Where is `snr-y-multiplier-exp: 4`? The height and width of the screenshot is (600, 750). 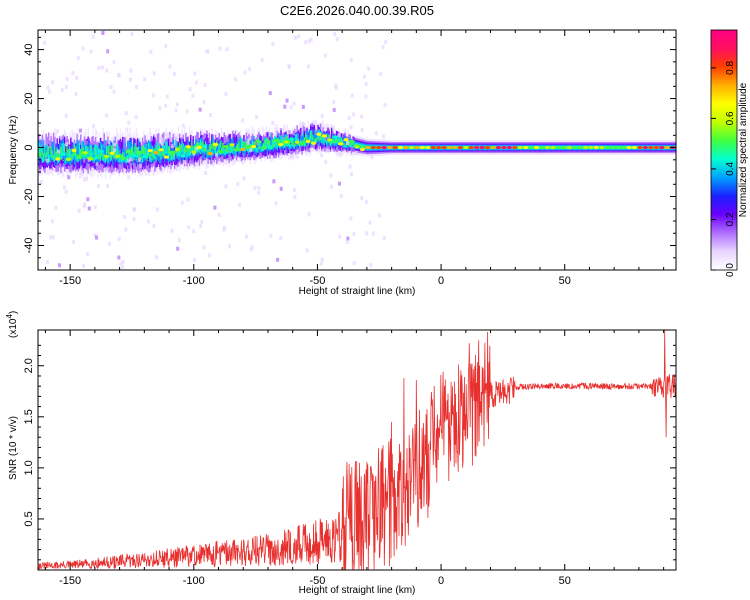
snr-y-multiplier-exp: 4 is located at coordinates (9, 316).